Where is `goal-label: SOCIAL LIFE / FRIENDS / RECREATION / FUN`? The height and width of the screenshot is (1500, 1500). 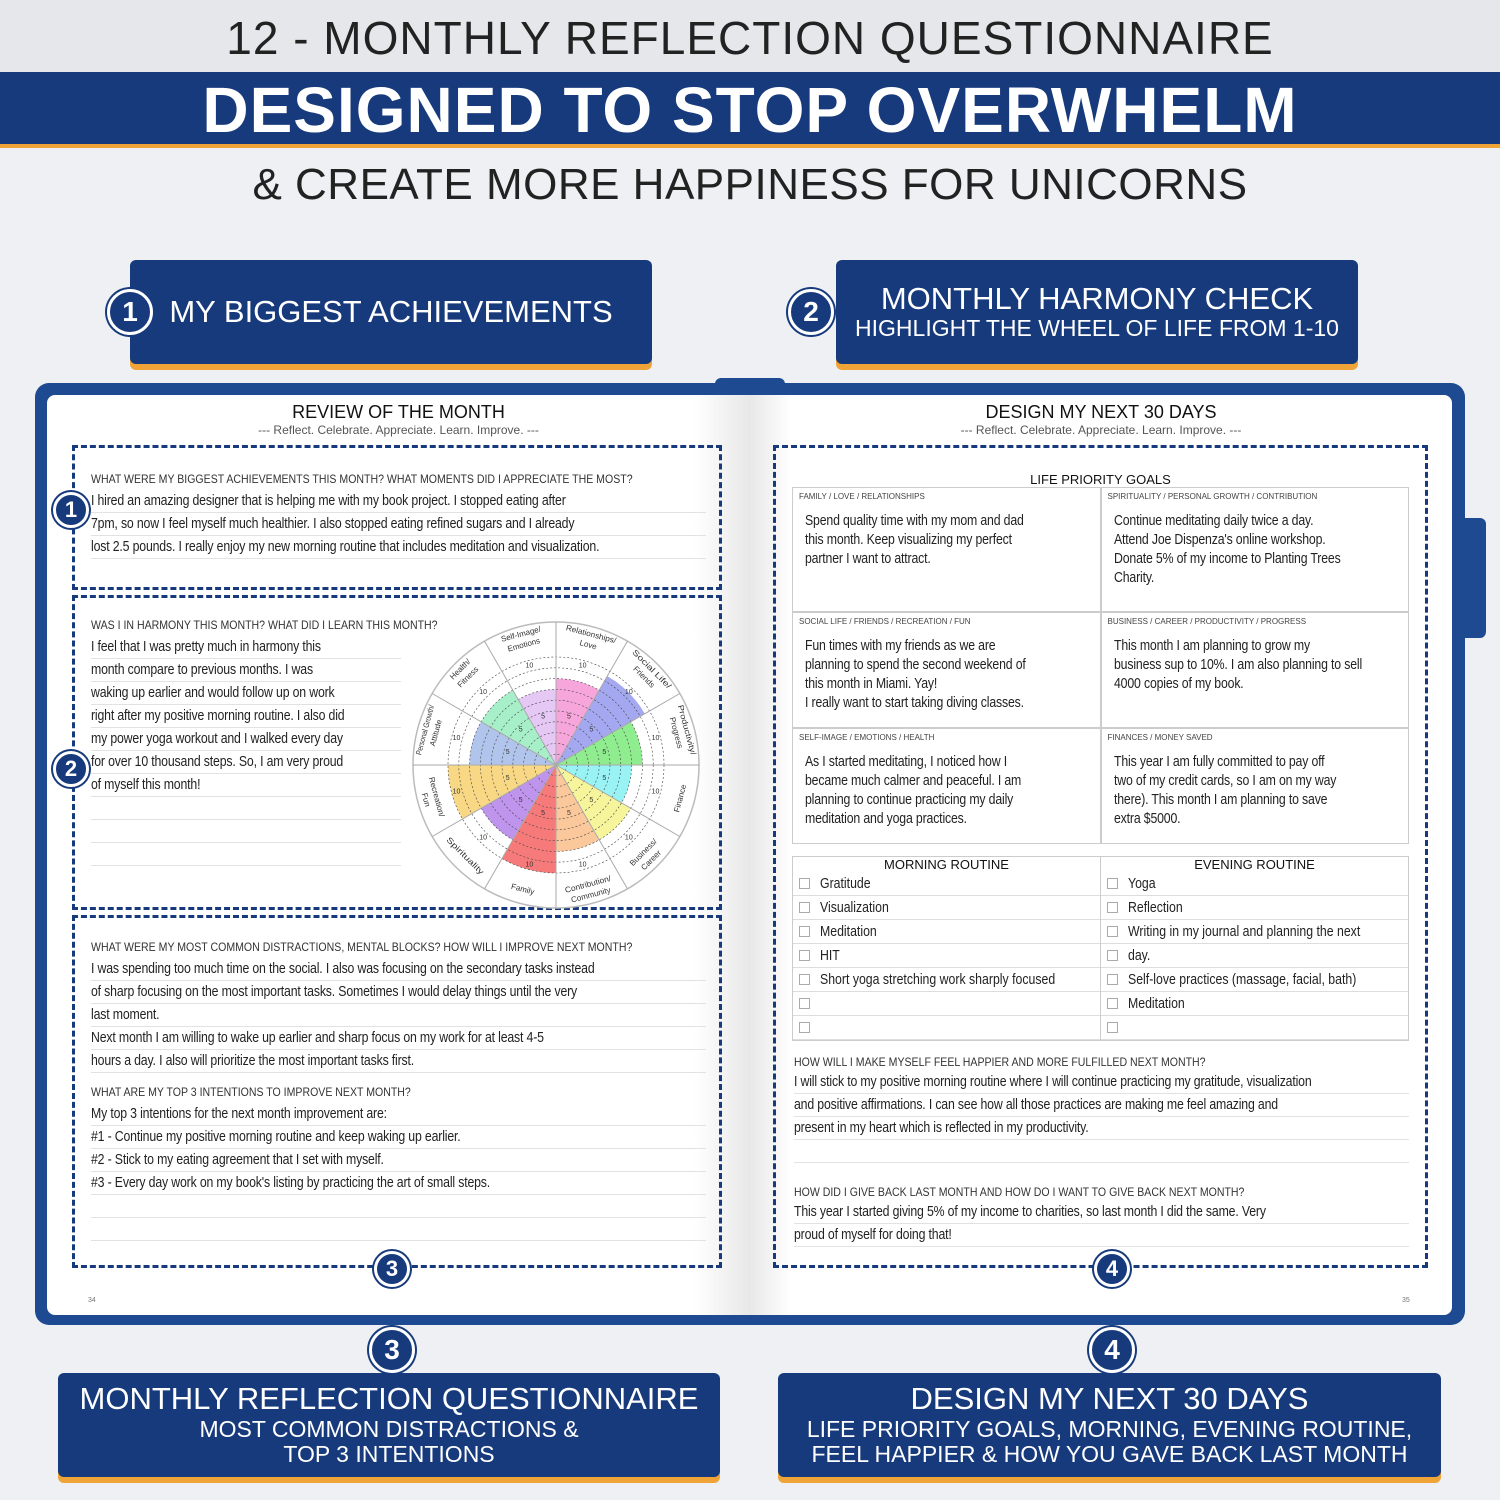 goal-label: SOCIAL LIFE / FRIENDS / RECREATION / FUN is located at coordinates (885, 621).